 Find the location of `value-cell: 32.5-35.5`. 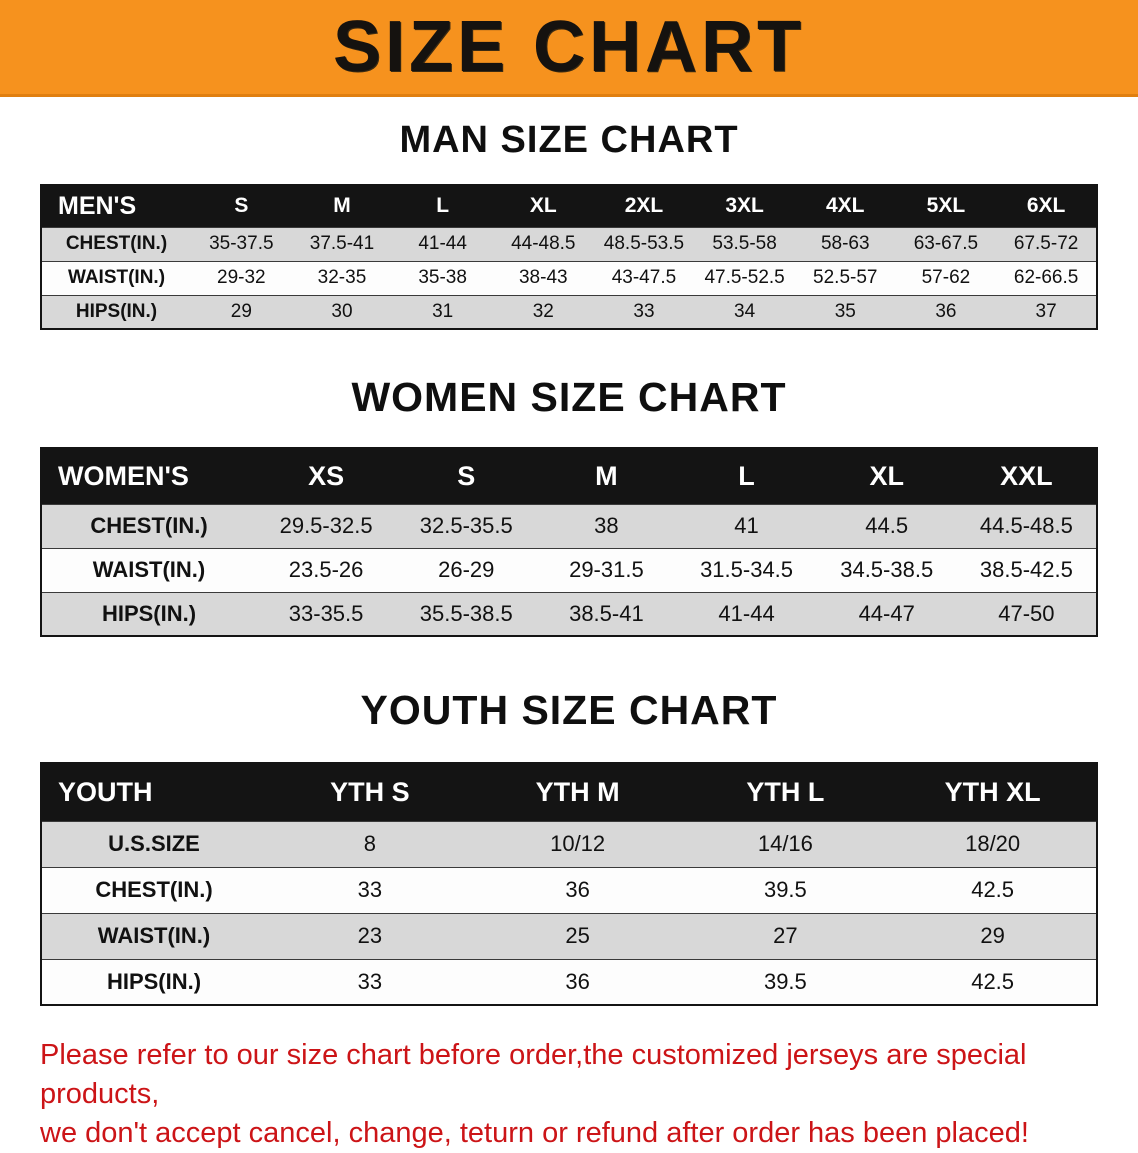

value-cell: 32.5-35.5 is located at coordinates (466, 525).